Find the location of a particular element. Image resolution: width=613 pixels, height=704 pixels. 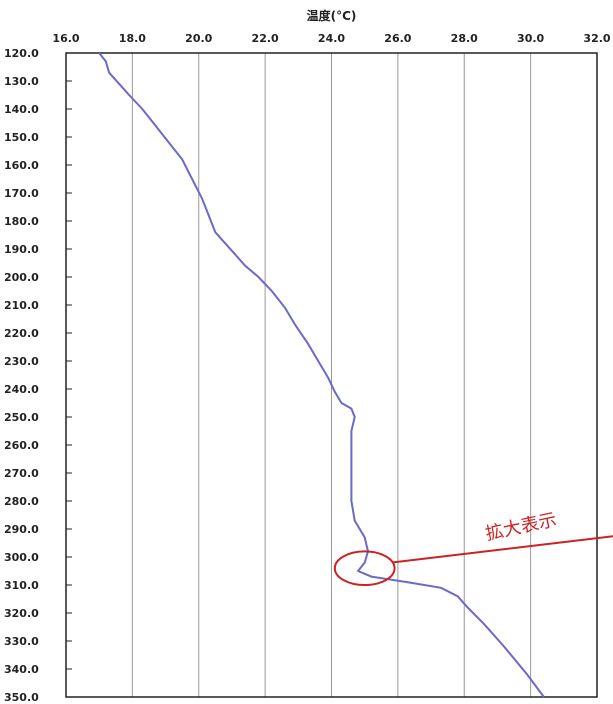

x-axis-ticks: 16.0 18.0 20.0 22.0 24.0 26.0 28.0 30.0 32.0 is located at coordinates (331, 38).